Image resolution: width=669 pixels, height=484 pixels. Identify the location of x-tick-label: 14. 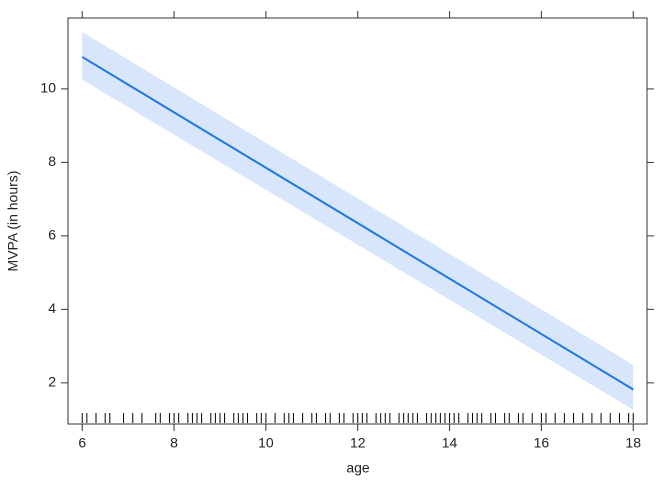
(450, 443).